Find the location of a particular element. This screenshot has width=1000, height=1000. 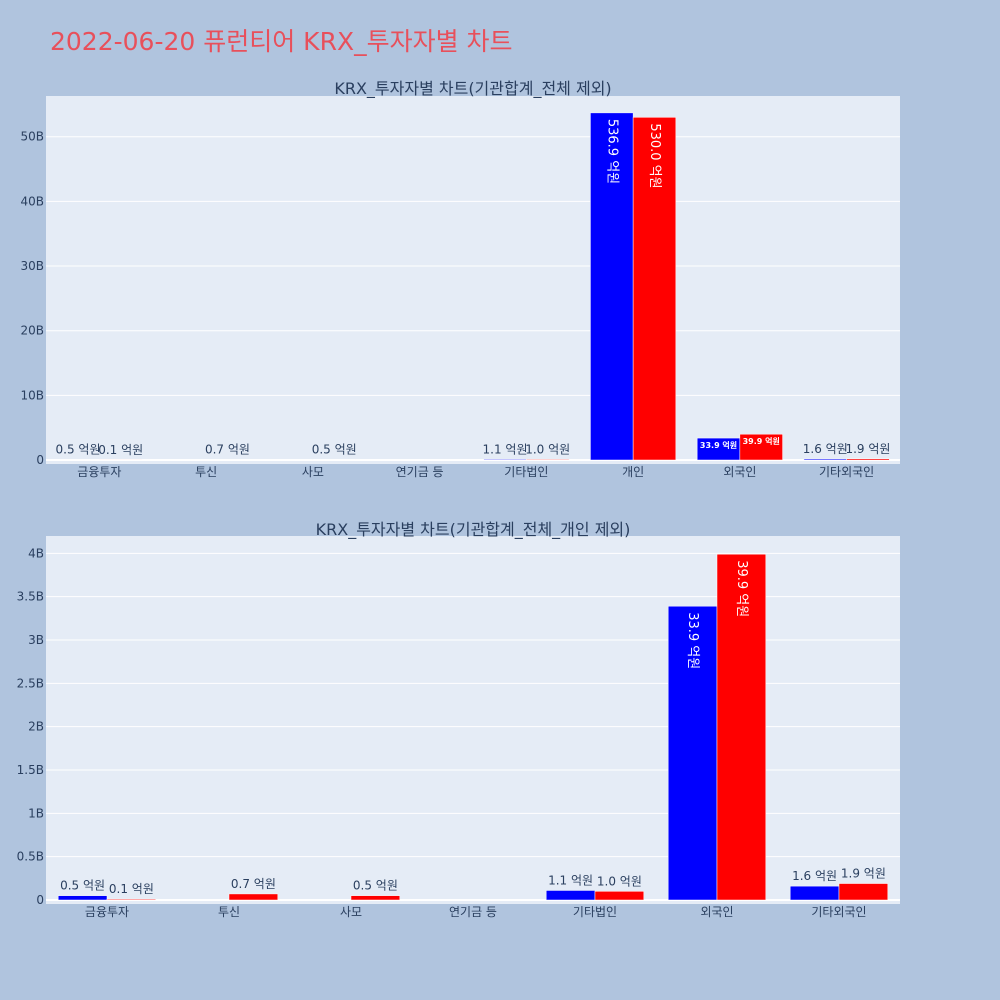

x-tick-label: 개인 is located at coordinates (633, 472).